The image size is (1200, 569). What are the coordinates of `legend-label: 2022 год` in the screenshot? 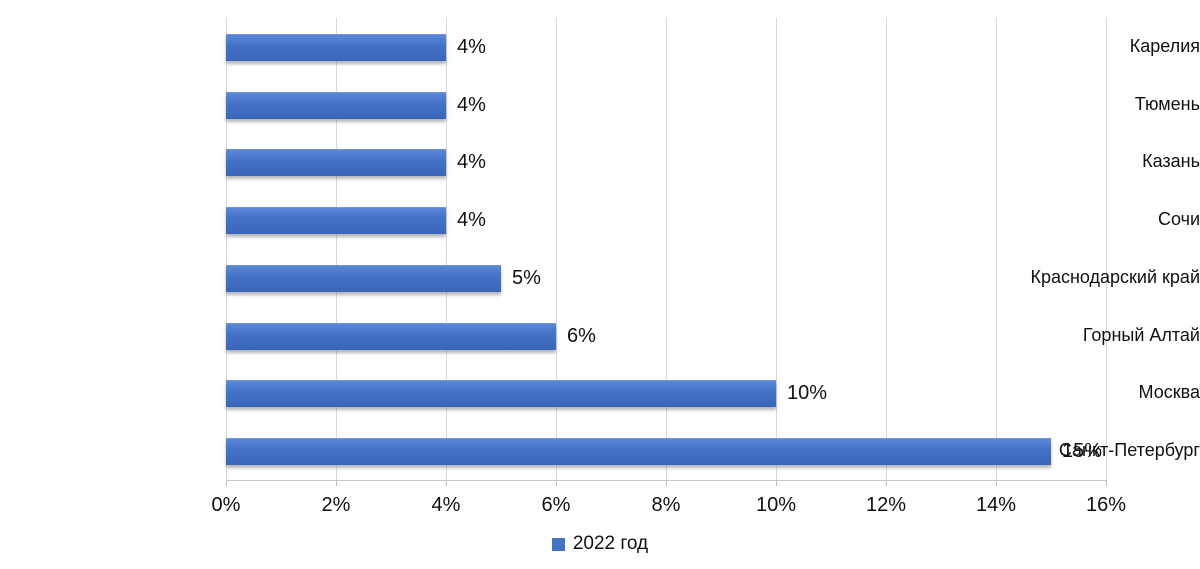 It's located at (610, 543).